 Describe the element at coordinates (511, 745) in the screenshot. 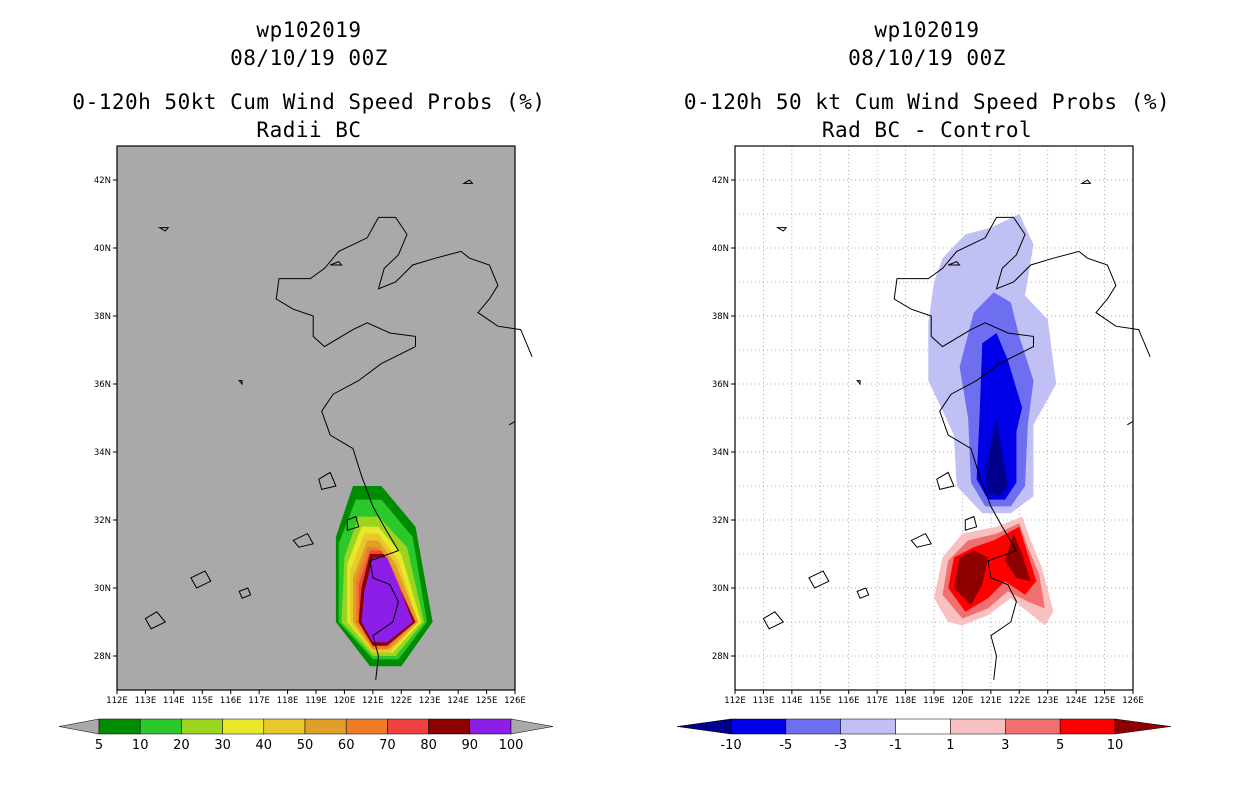

I see `colorbar-label: 100` at that location.